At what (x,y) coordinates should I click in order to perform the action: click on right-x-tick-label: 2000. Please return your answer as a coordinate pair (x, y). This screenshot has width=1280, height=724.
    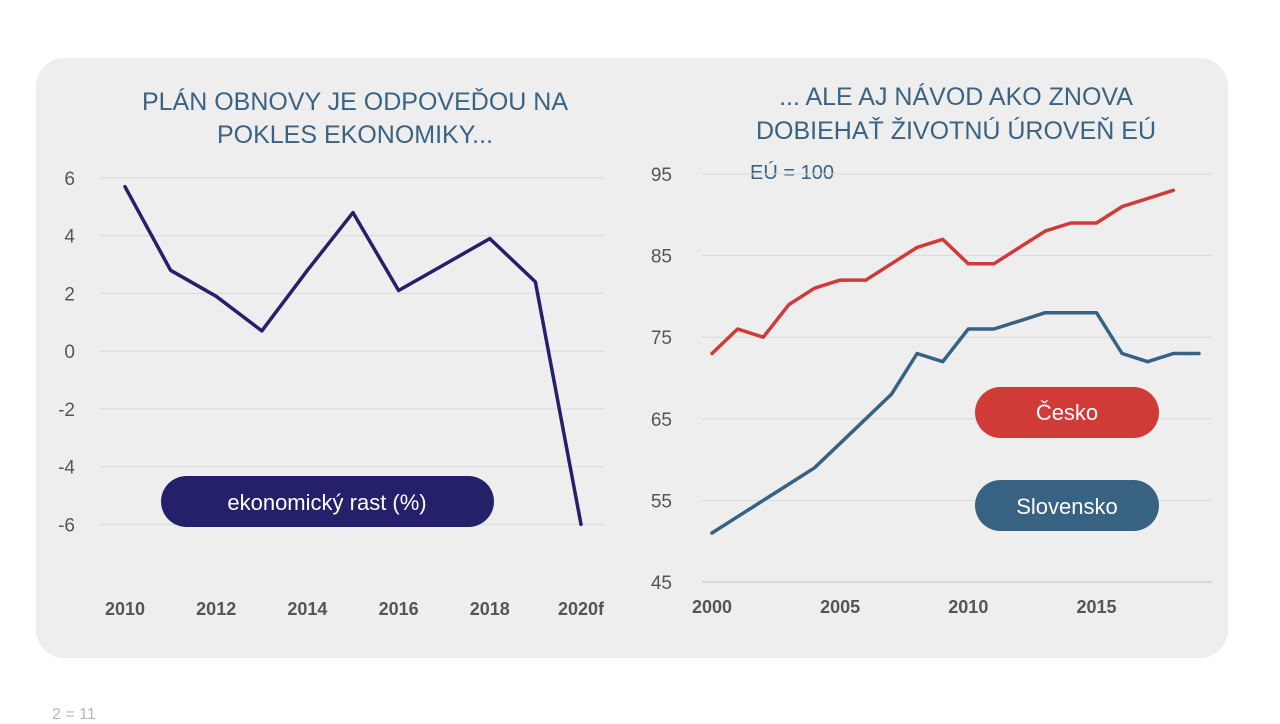
    Looking at the image, I should click on (712, 607).